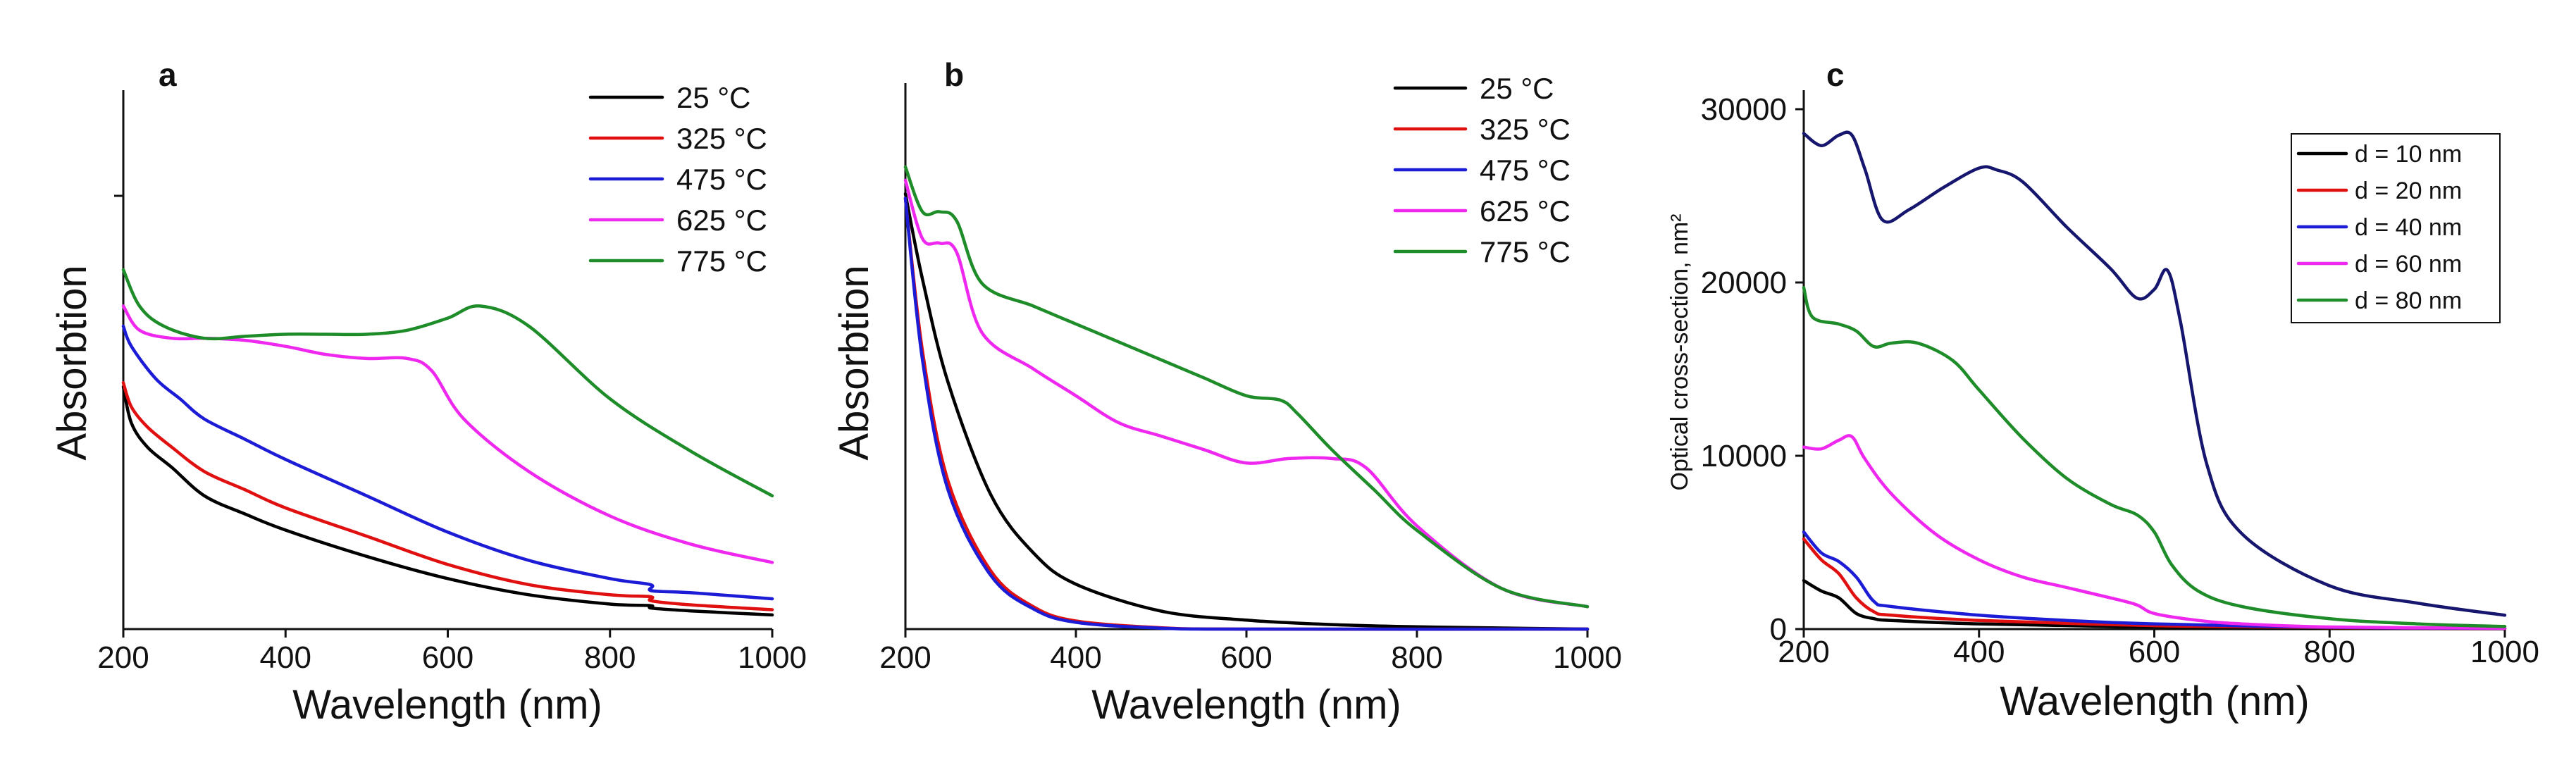  Describe the element at coordinates (2408, 264) in the screenshot. I see `panel-c-legend-label: d = 60 nm` at that location.